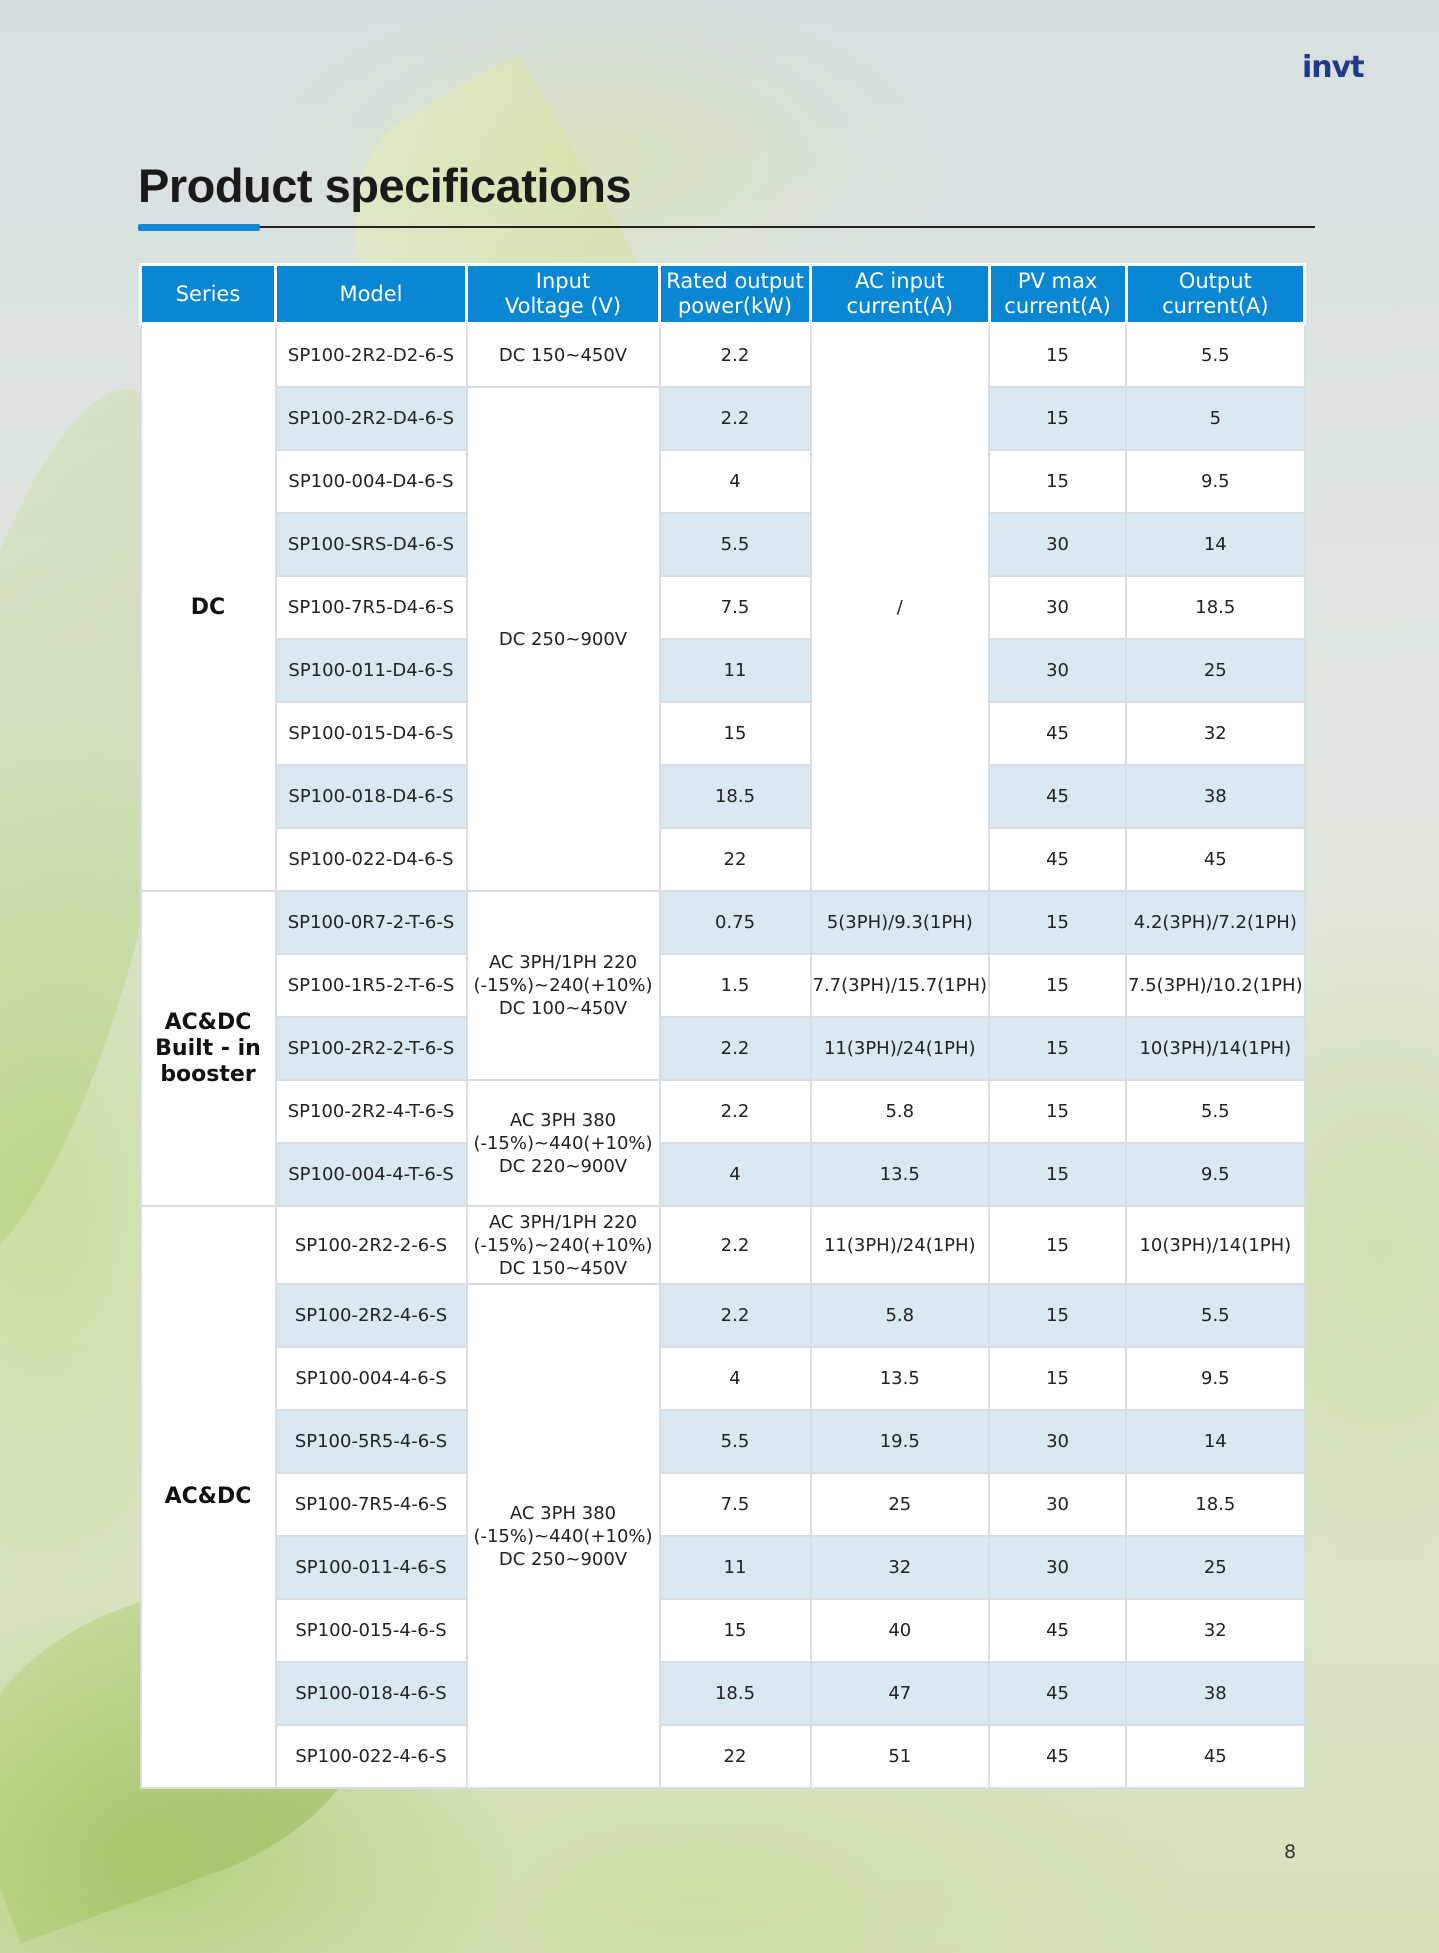  What do you see at coordinates (371, 733) in the screenshot?
I see `model-cell: SP100-015-D4-6-S` at bounding box center [371, 733].